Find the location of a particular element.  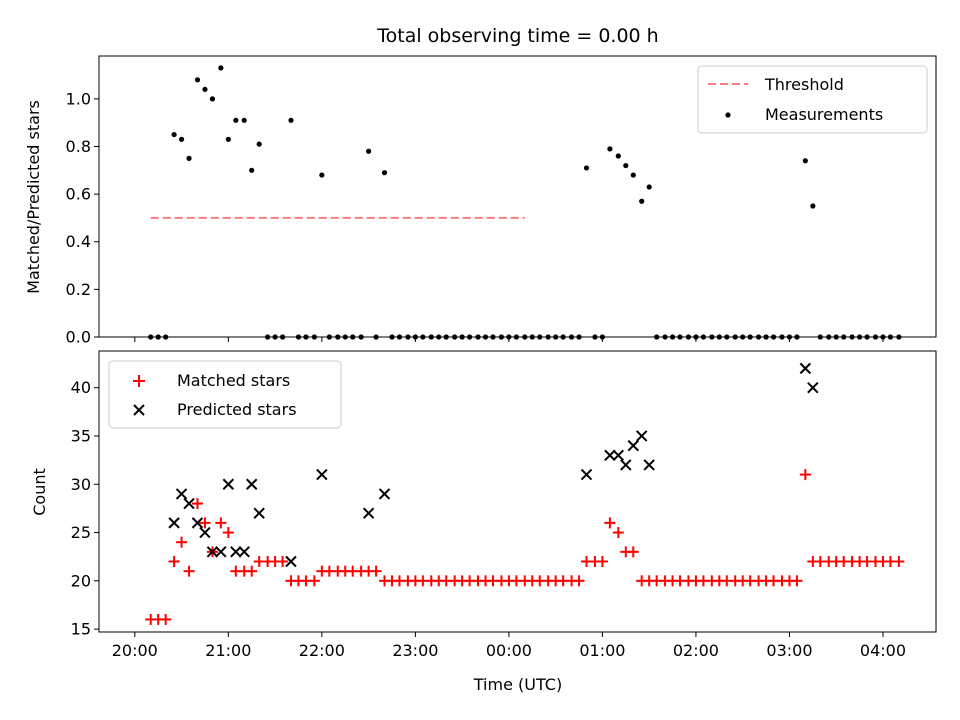

ratio-y-tick-label: 0.8 is located at coordinates (78, 146).